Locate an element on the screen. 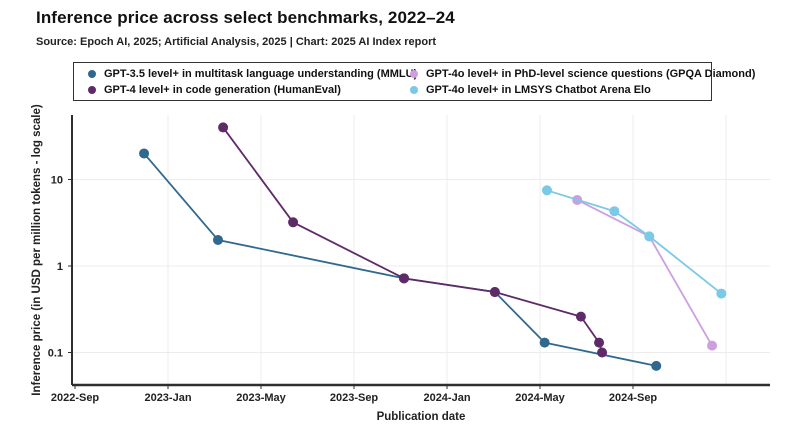 The height and width of the screenshot is (439, 800). x-axis-title: Publication date is located at coordinates (421, 417).